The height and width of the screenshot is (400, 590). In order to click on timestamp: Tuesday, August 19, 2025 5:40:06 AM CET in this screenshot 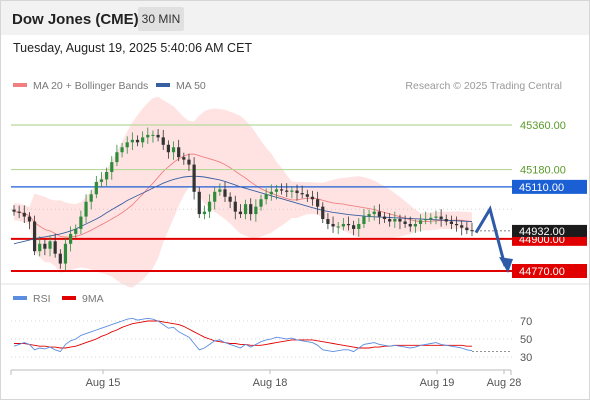, I will do `click(133, 48)`.